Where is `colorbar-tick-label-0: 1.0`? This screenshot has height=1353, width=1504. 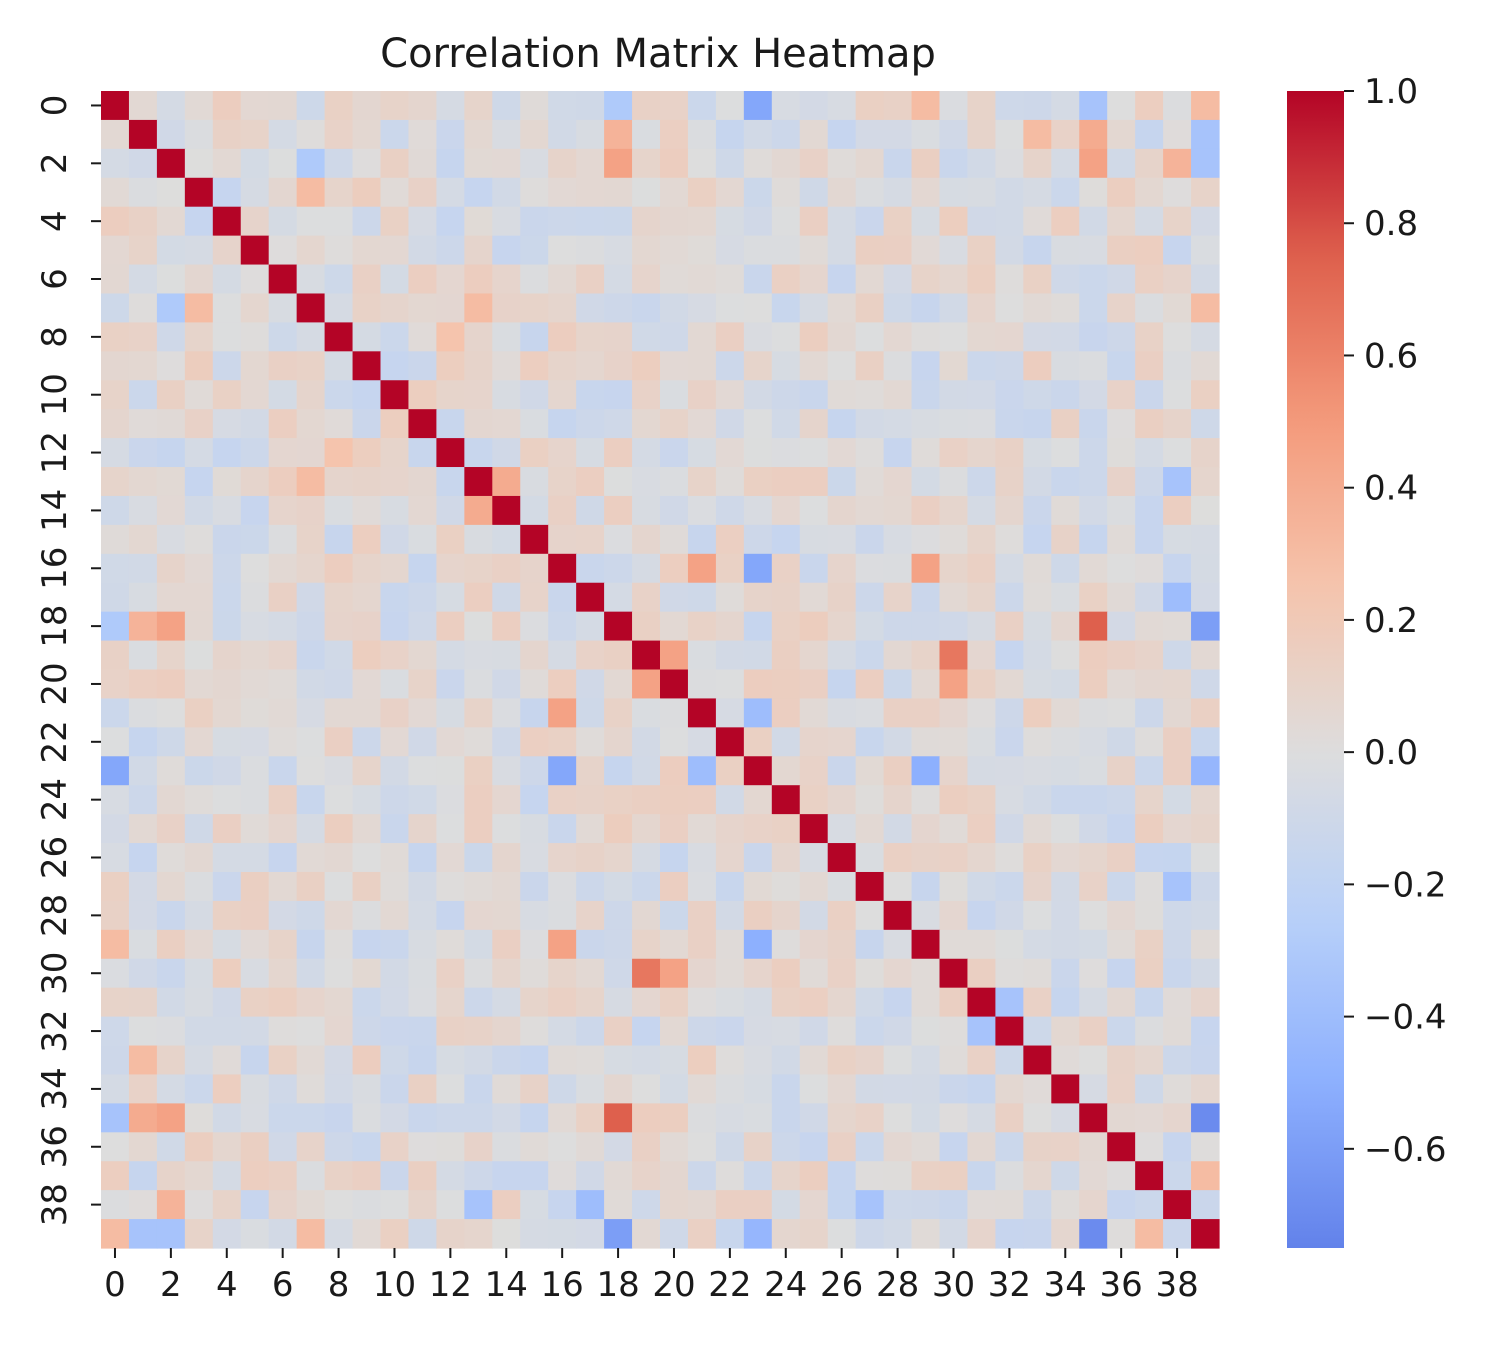
colorbar-tick-label-0: 1.0 is located at coordinates (1391, 92).